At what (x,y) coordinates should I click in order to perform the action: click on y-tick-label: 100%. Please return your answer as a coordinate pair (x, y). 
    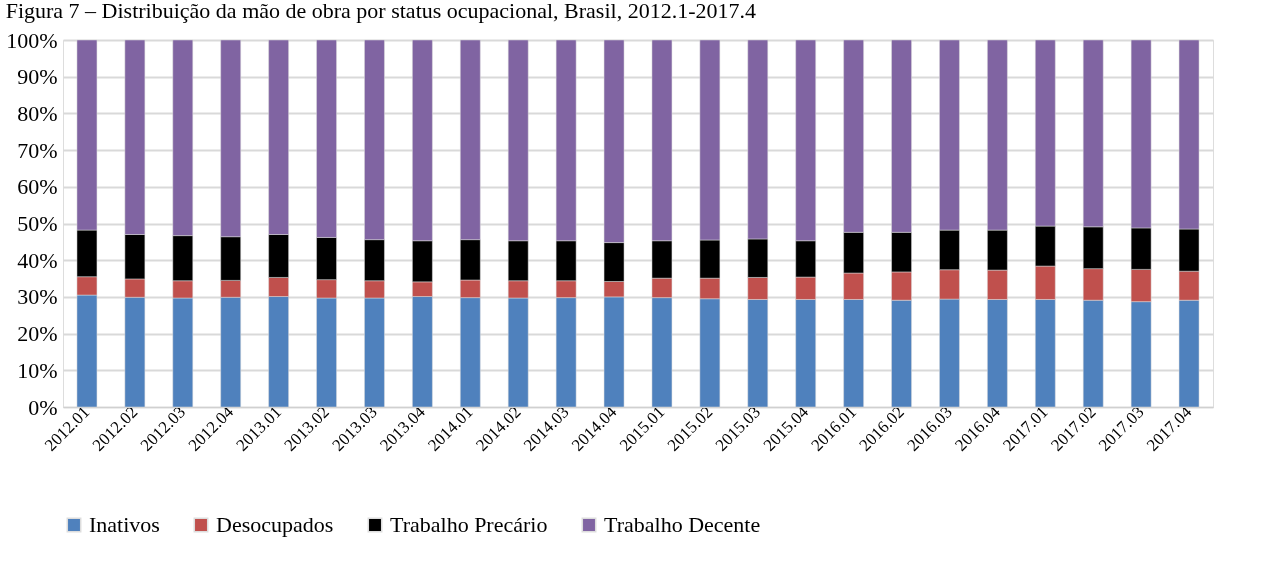
    Looking at the image, I should click on (32, 40).